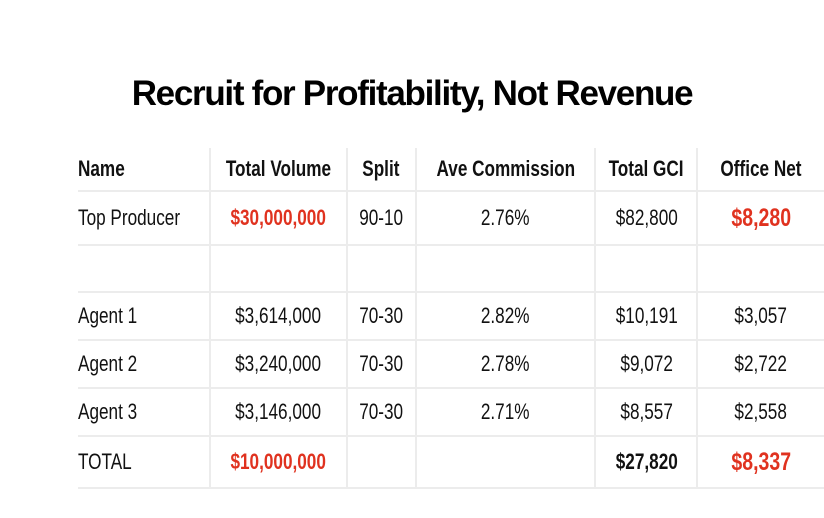  I want to click on cell-name: TOTAL, so click(144, 462).